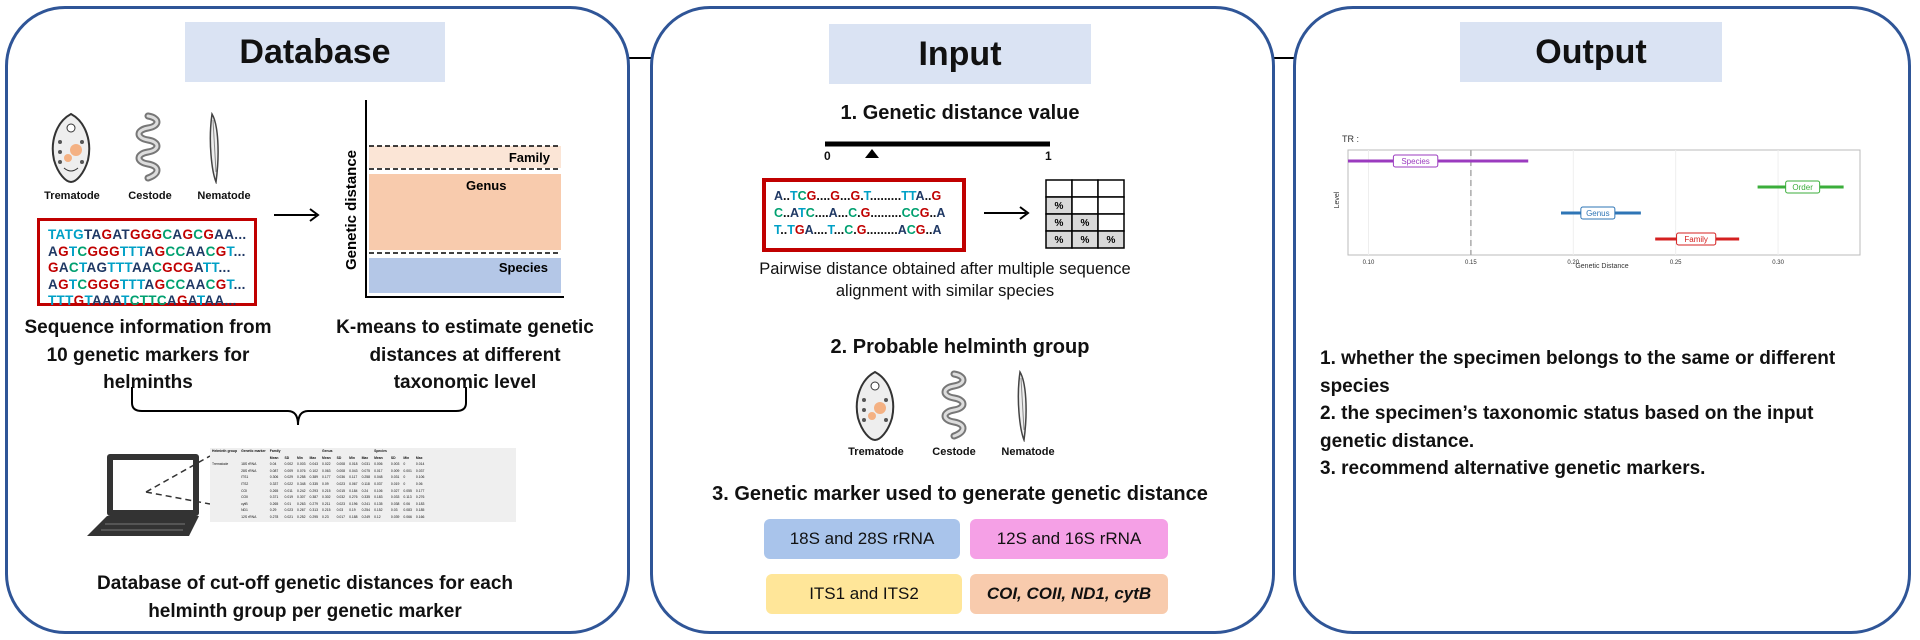  Describe the element at coordinates (353, 516) in the screenshot. I see `table-cell: 0.188` at that location.